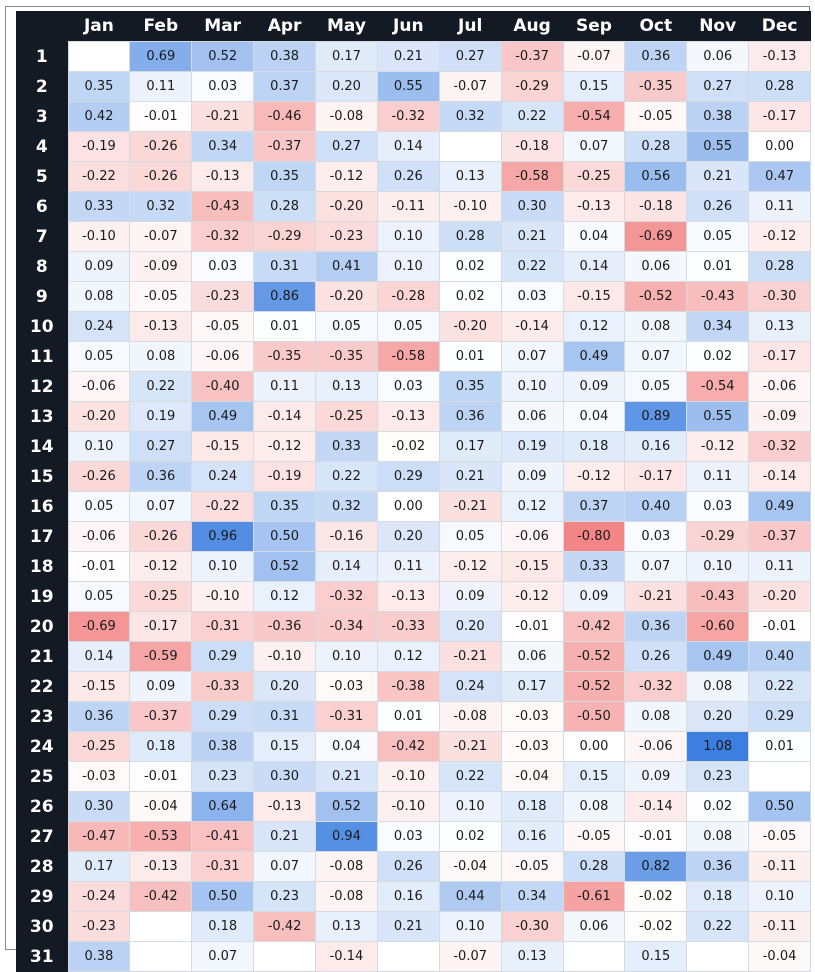 This screenshot has height=972, width=815. I want to click on heatmap-cell: -0.52, so click(656, 296).